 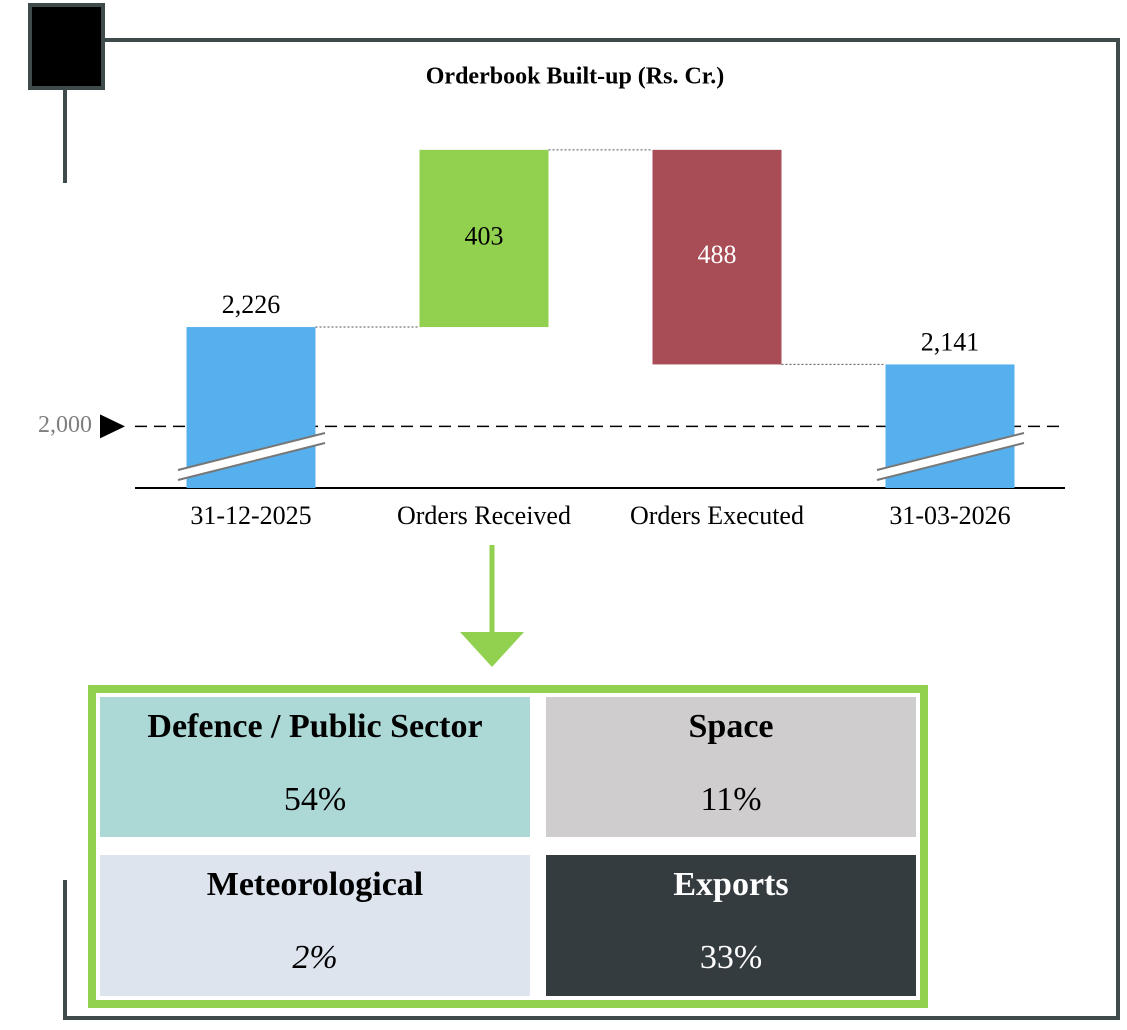 I want to click on x-tick-label: Orders Executed, so click(x=717, y=515).